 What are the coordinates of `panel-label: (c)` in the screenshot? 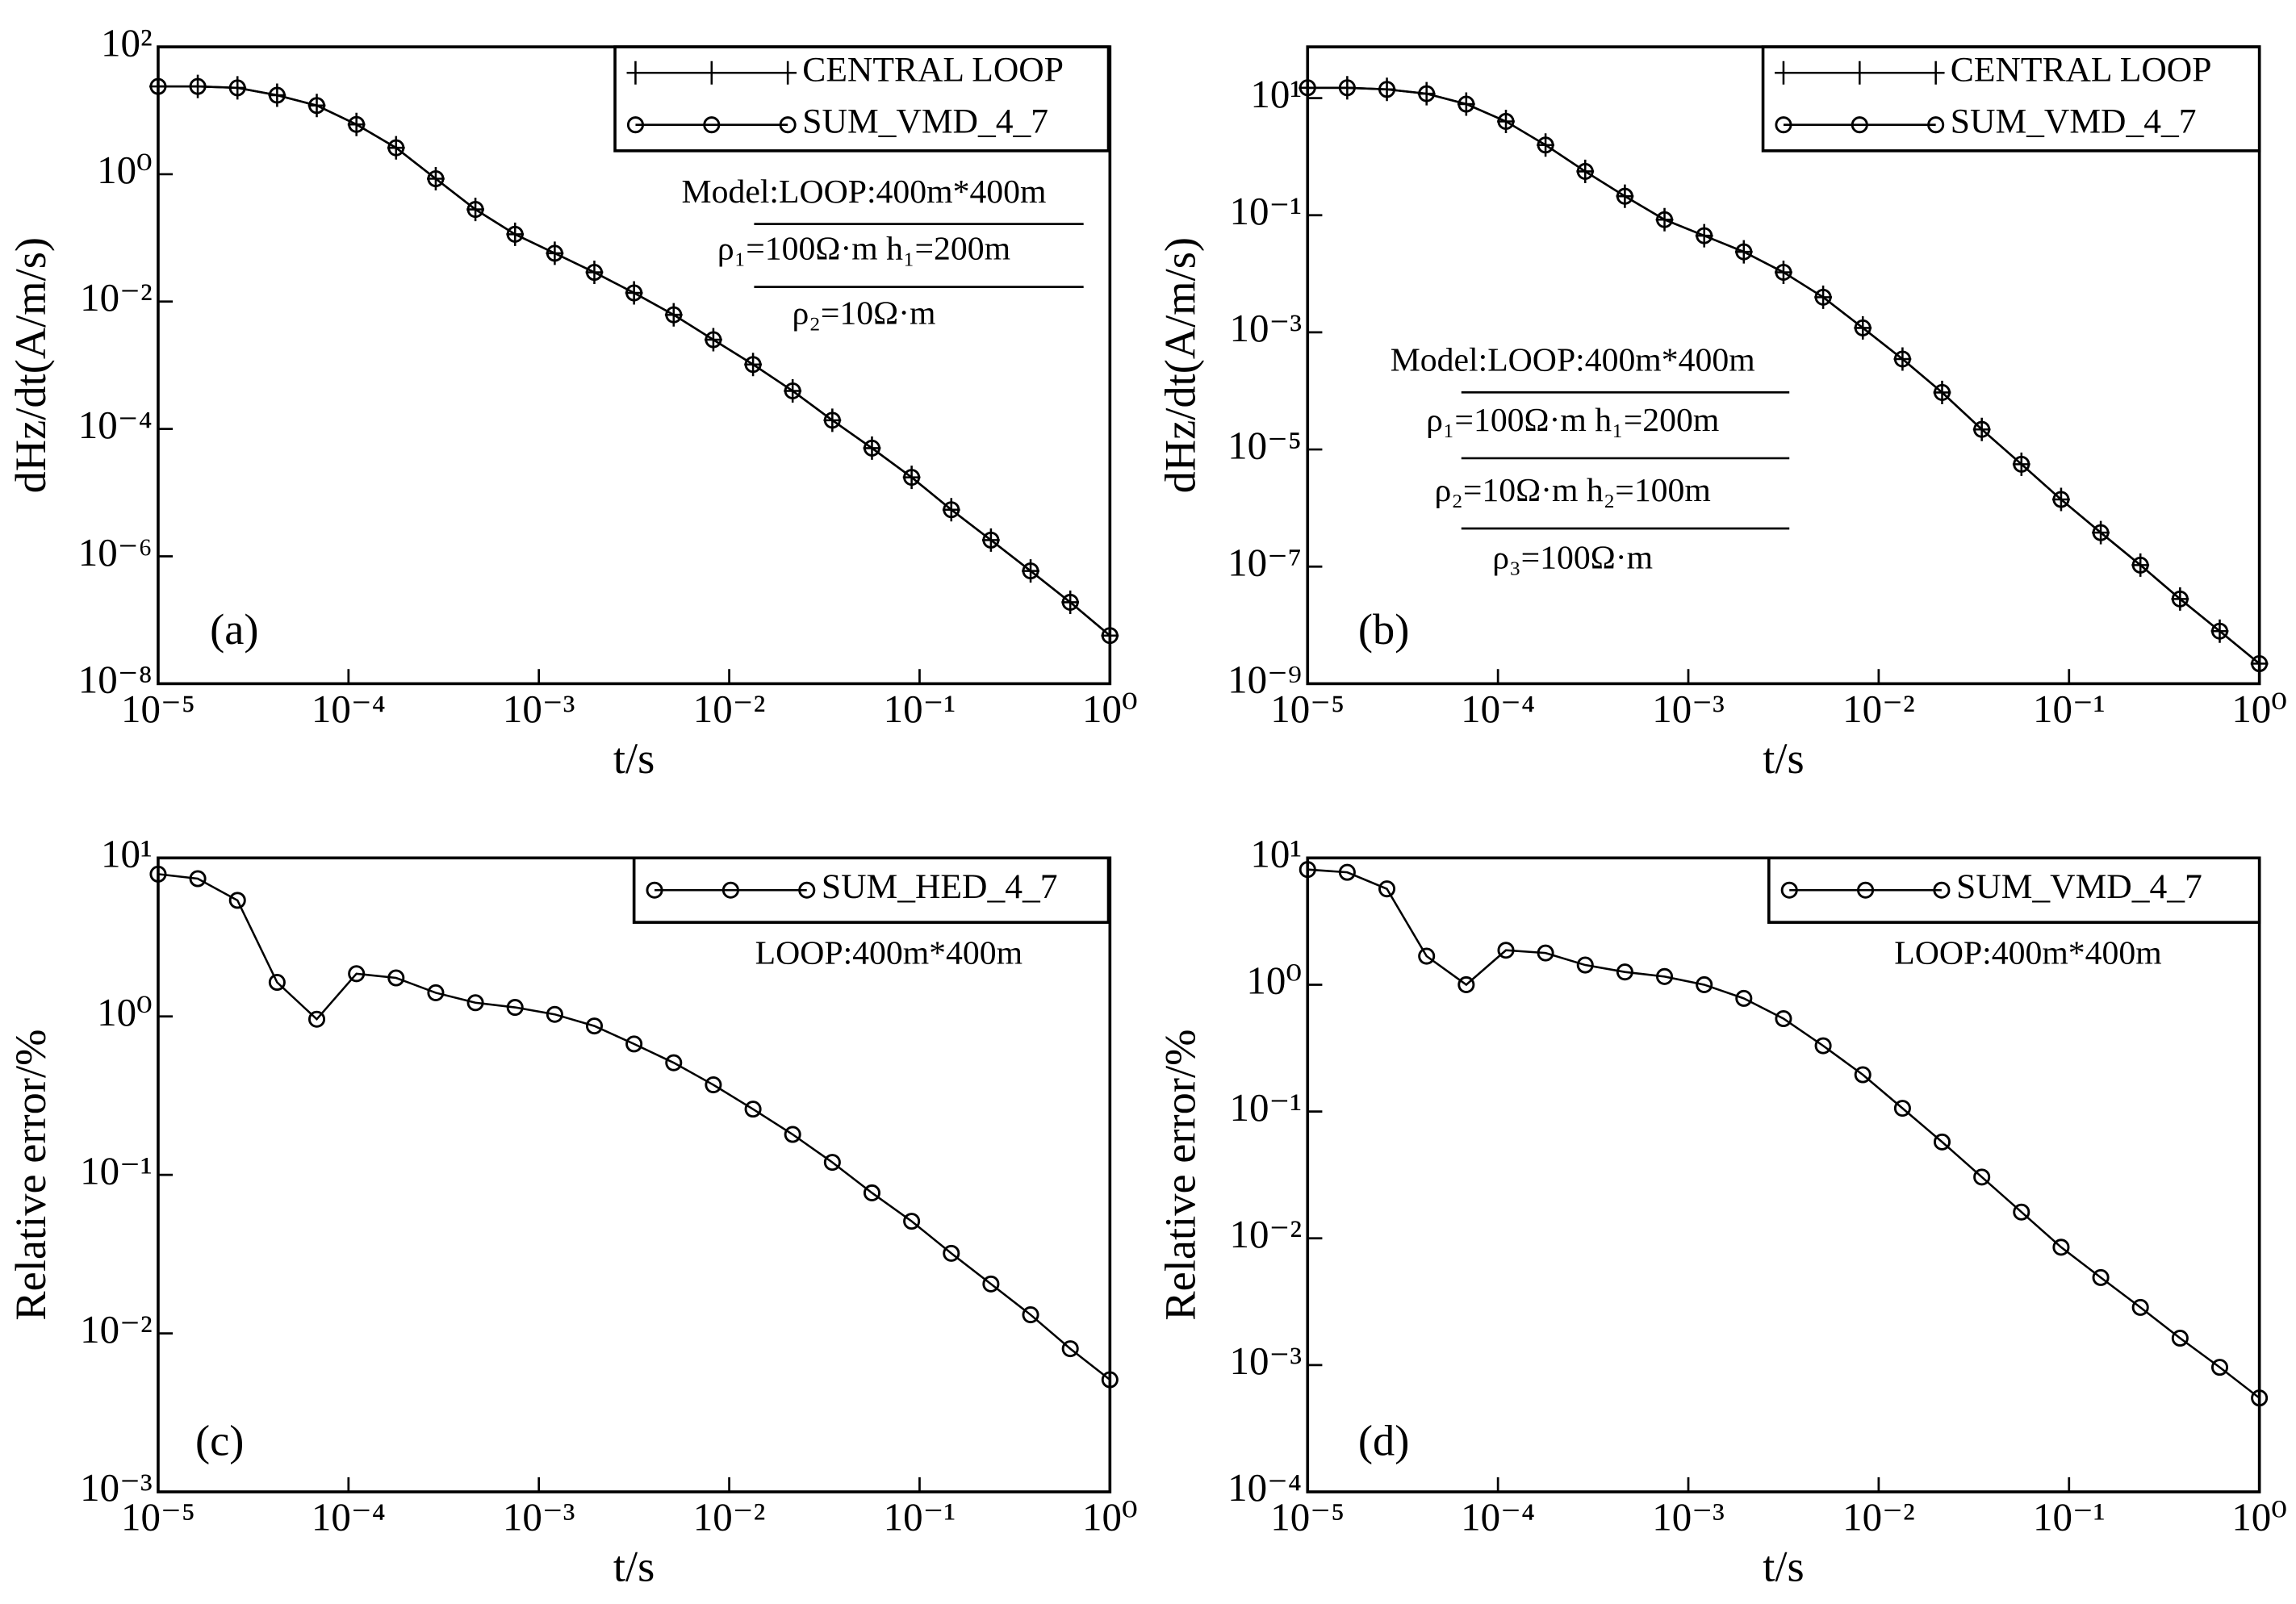 It's located at (220, 1439).